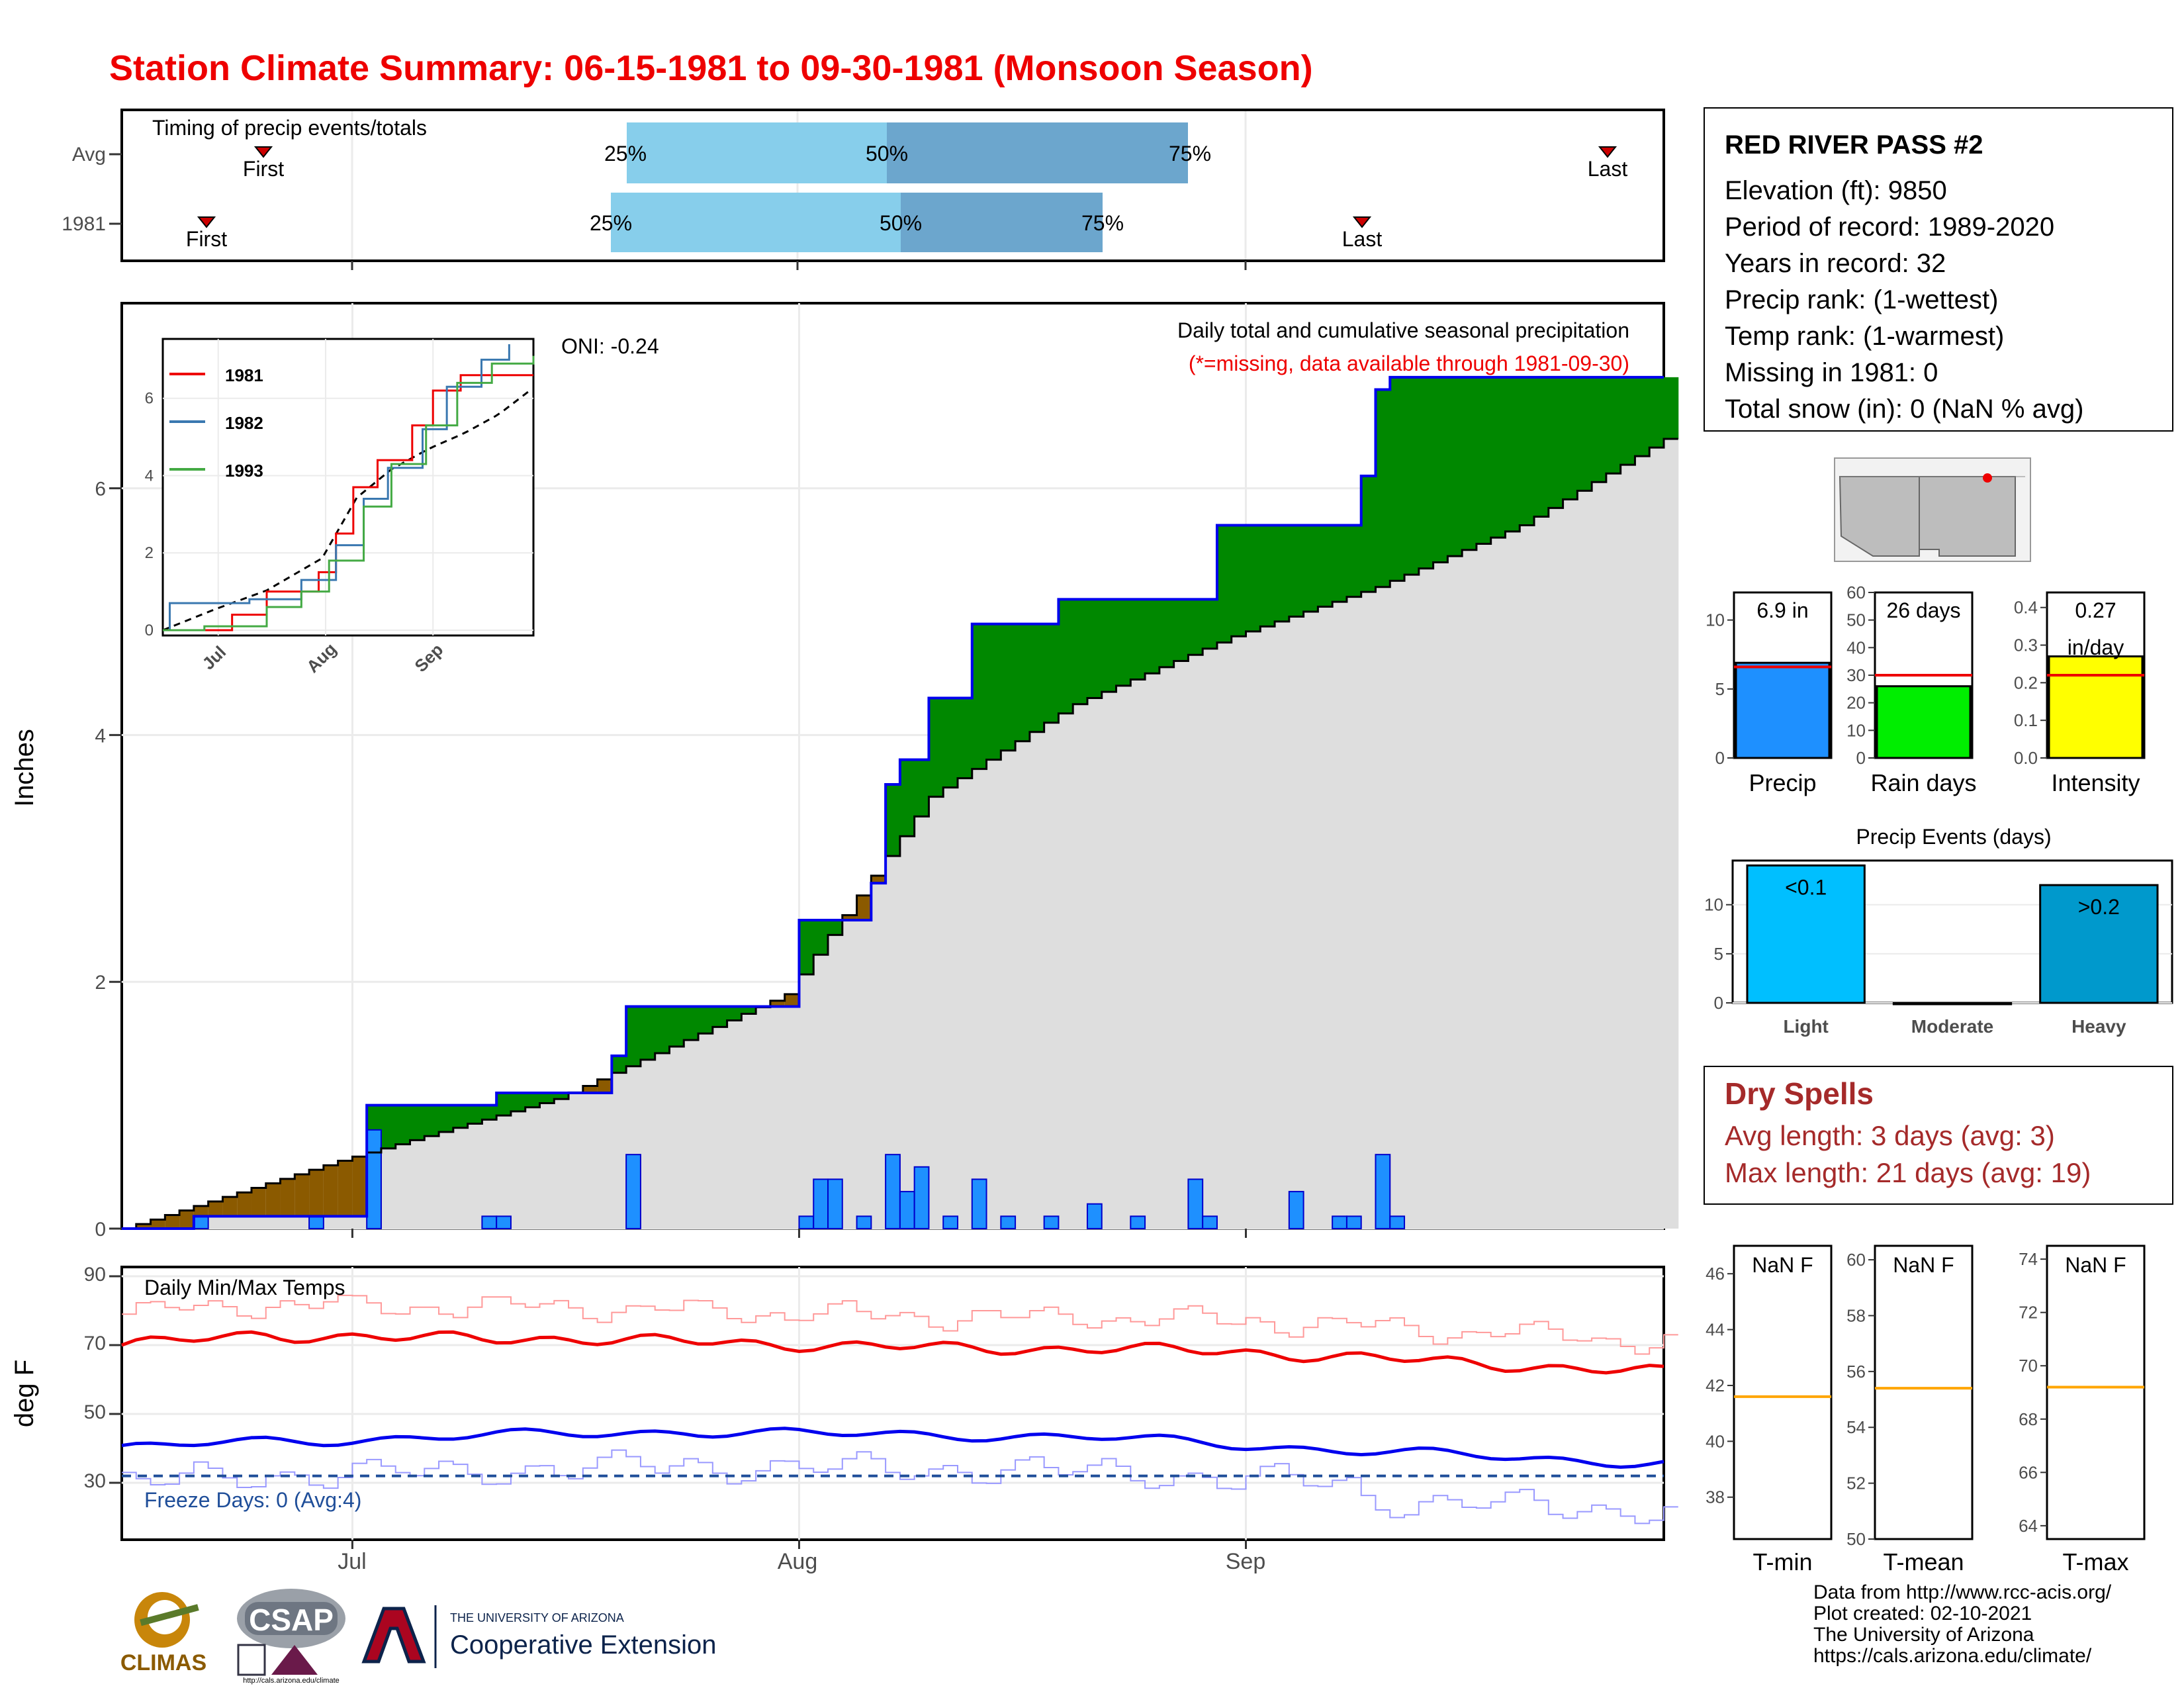 Image resolution: width=2184 pixels, height=1688 pixels. Describe the element at coordinates (149, 553) in the screenshot. I see `inset-ytick-label: 2` at that location.